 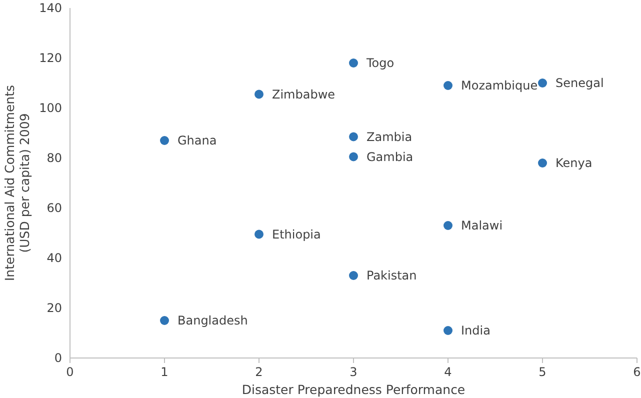 What do you see at coordinates (354, 389) in the screenshot?
I see `x-axis-title: Disaster Preparedness Performance` at bounding box center [354, 389].